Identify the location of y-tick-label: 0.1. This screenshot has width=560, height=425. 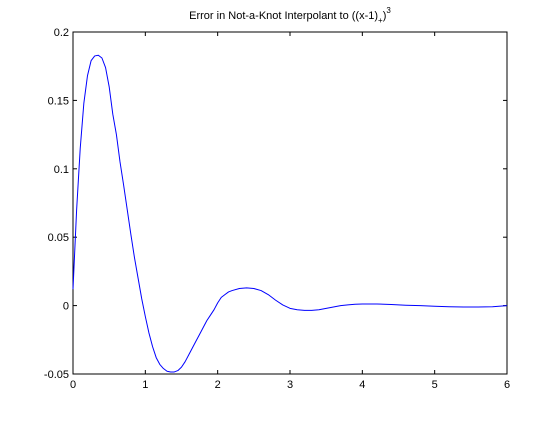
(61, 170).